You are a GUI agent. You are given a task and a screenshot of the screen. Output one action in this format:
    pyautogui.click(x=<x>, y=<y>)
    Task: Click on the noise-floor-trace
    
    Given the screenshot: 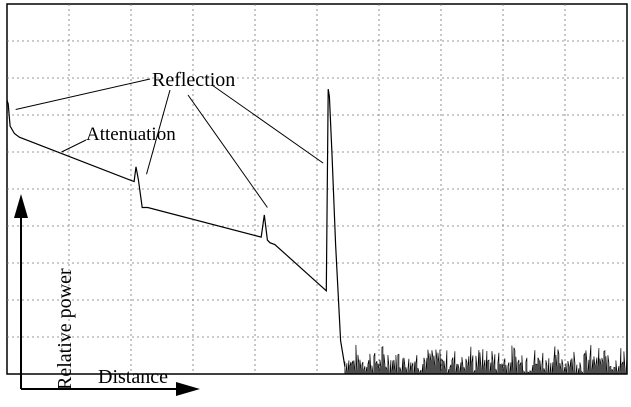 What is the action you would take?
    pyautogui.click(x=486, y=359)
    